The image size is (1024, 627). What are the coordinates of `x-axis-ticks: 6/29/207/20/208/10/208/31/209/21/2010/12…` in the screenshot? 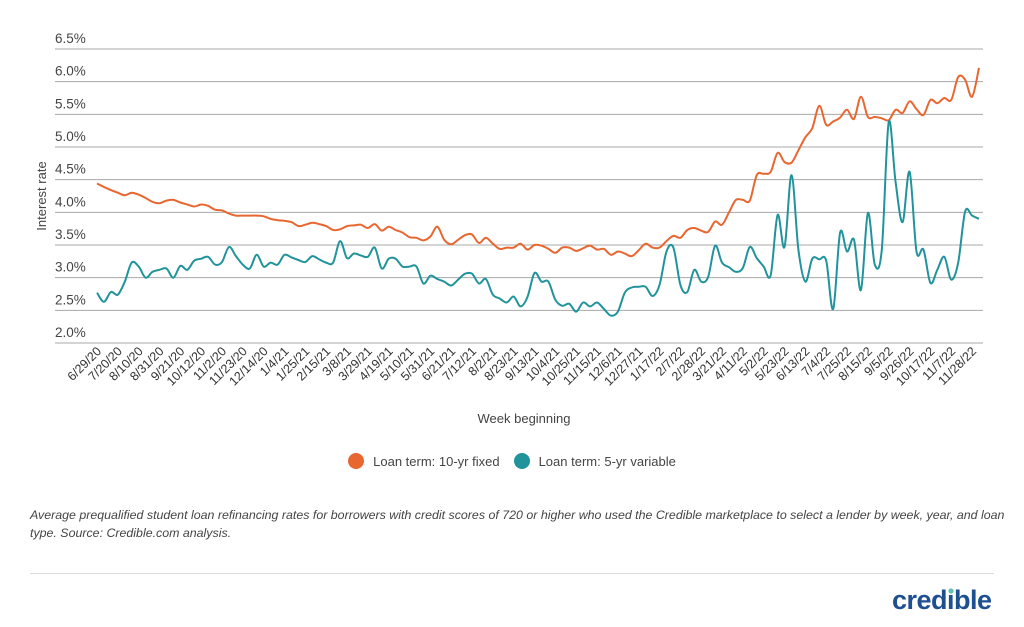 It's located at (522, 366).